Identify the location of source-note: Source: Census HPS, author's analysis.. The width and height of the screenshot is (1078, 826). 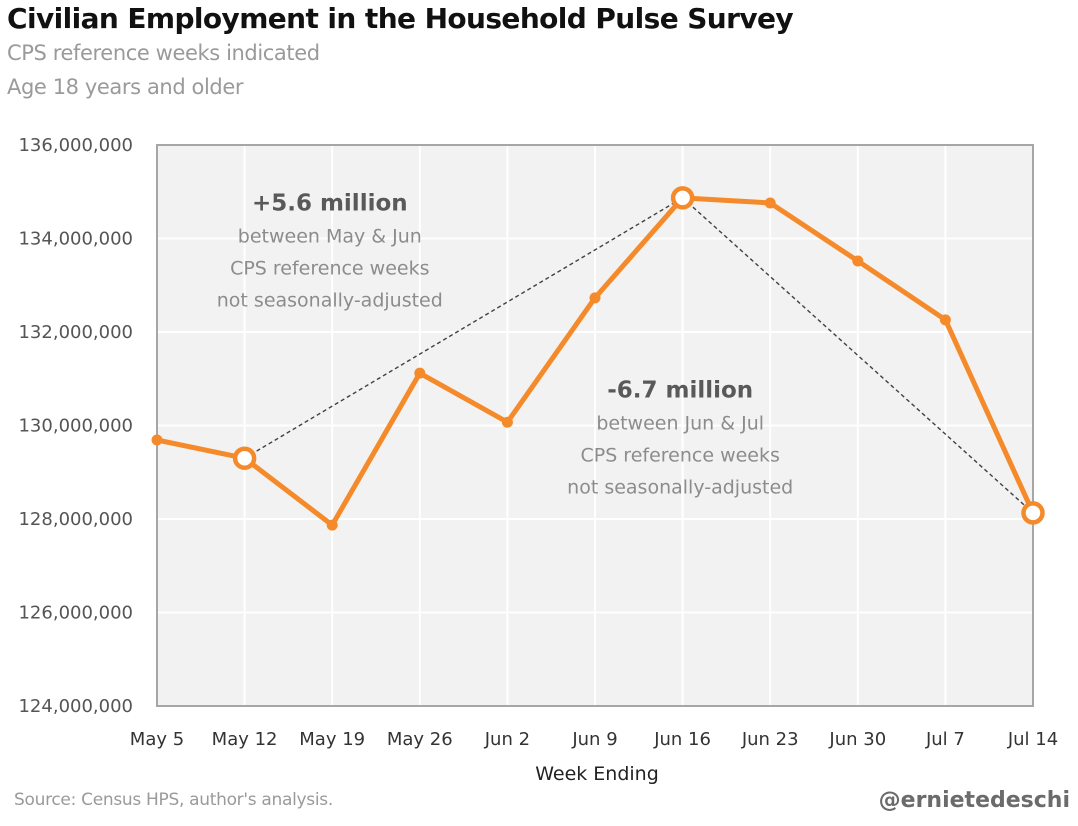
(173, 800).